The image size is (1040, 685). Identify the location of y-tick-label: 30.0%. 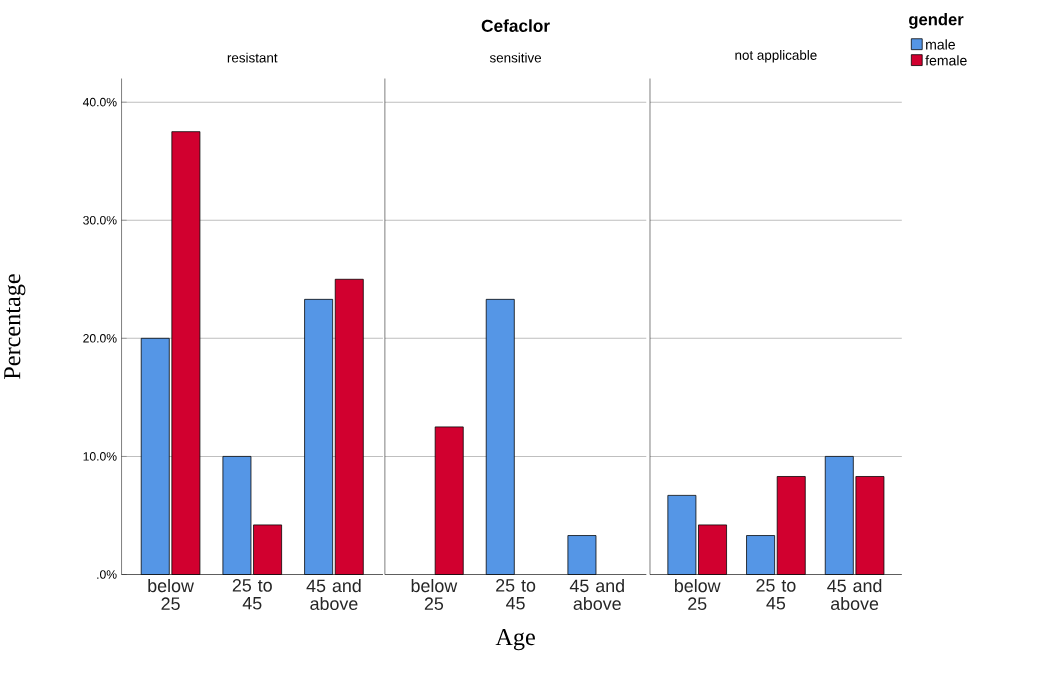
(100, 220).